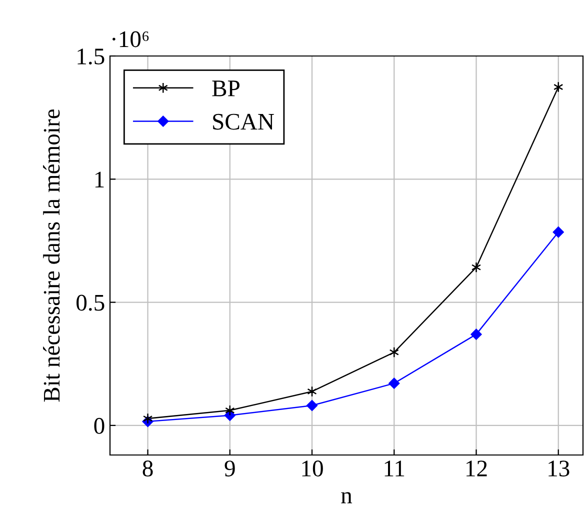 The height and width of the screenshot is (528, 585). What do you see at coordinates (91, 56) in the screenshot?
I see `y-tick-label: 1.5` at bounding box center [91, 56].